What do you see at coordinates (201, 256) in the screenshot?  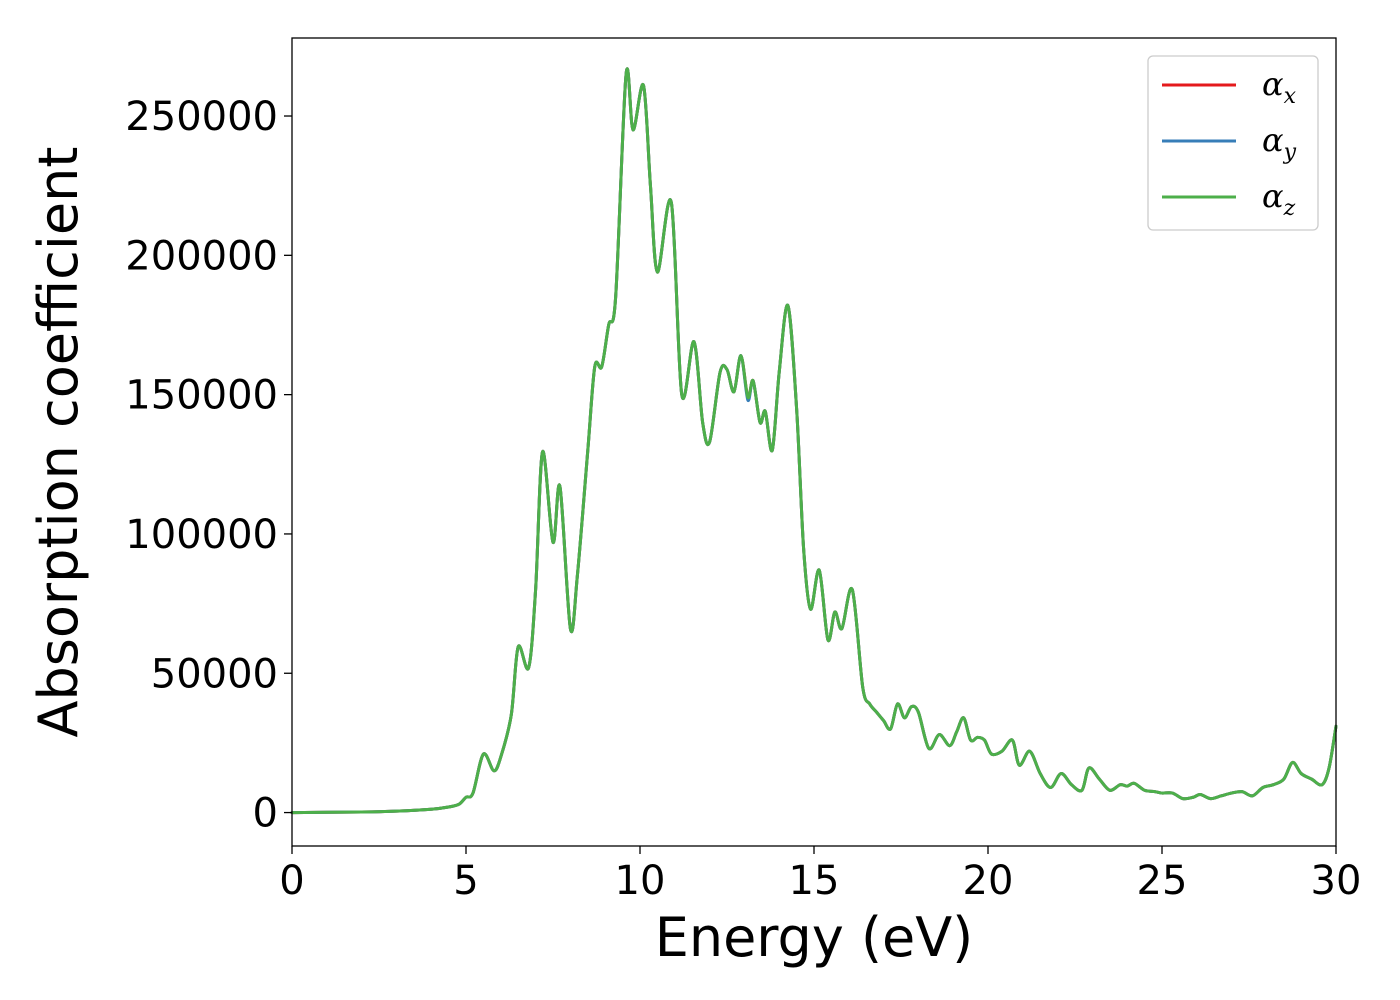 I see `y-tick-label: 200000` at bounding box center [201, 256].